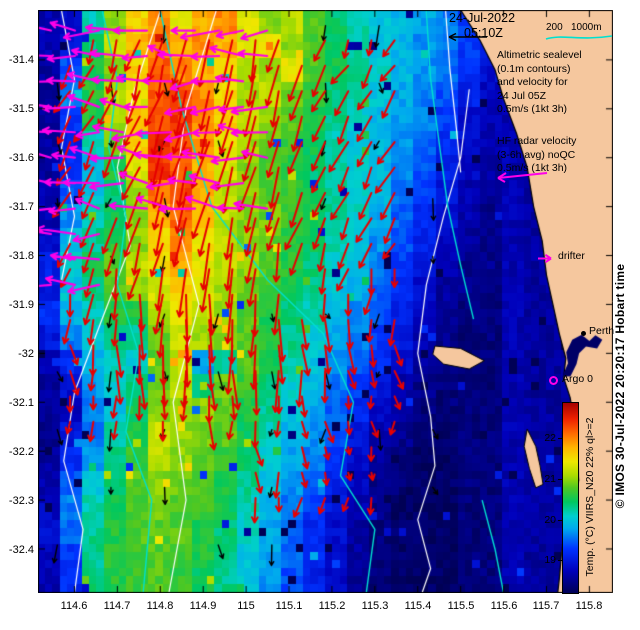 The image size is (640, 630). I want to click on argo-label: Argo 0, so click(577, 379).